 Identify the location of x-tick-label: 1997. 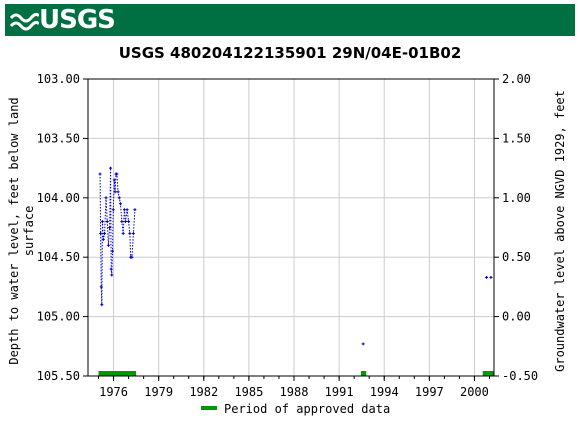
(429, 392).